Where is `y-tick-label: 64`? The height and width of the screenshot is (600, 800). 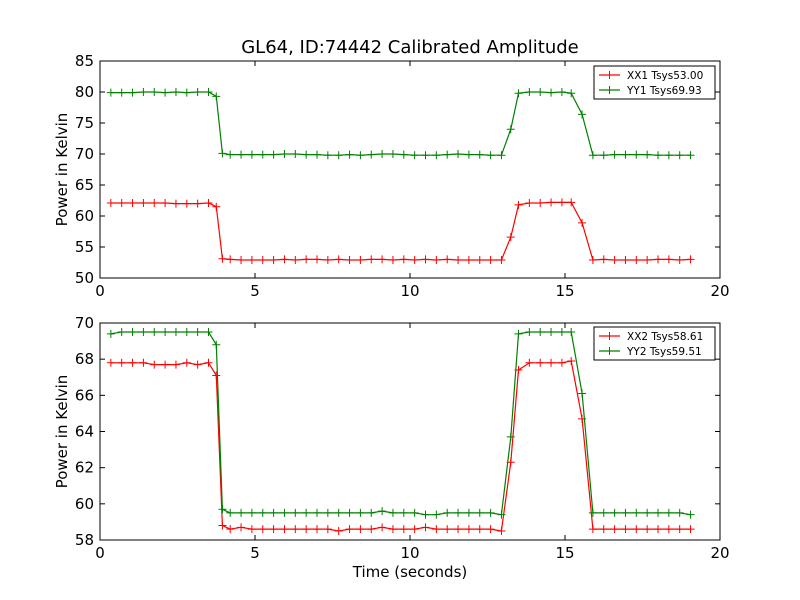 y-tick-label: 64 is located at coordinates (84, 432).